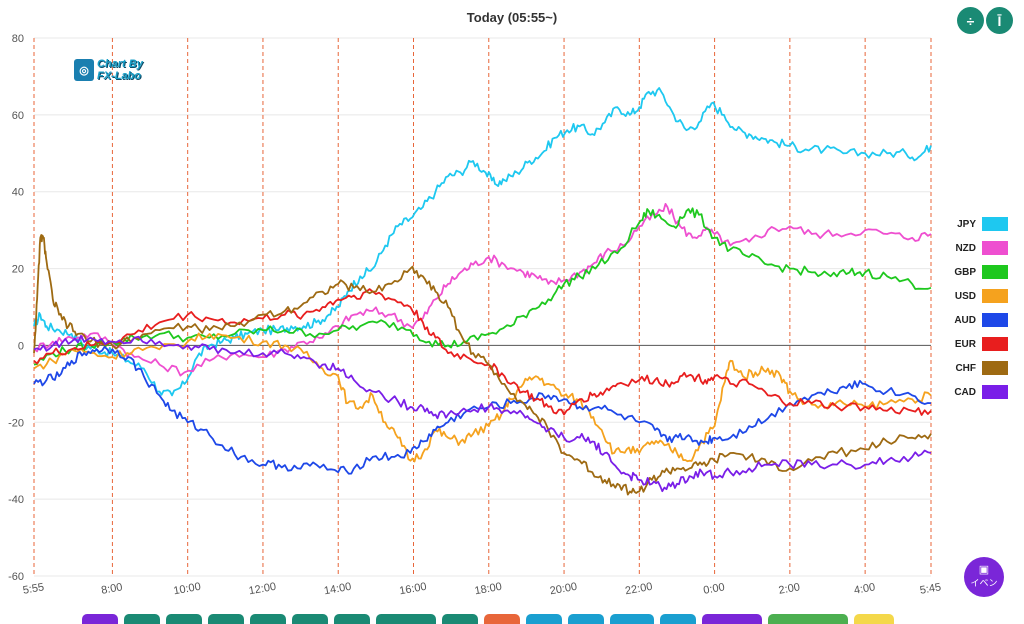 The width and height of the screenshot is (1024, 624). What do you see at coordinates (638, 589) in the screenshot?
I see `x-tick-label: 22:00` at bounding box center [638, 589].